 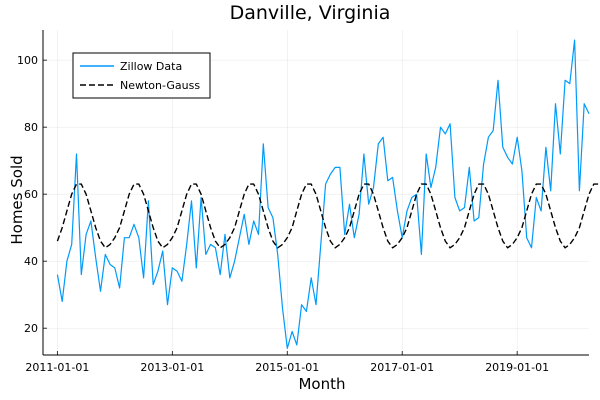 I want to click on x-axis-label: Month, so click(x=321, y=384).